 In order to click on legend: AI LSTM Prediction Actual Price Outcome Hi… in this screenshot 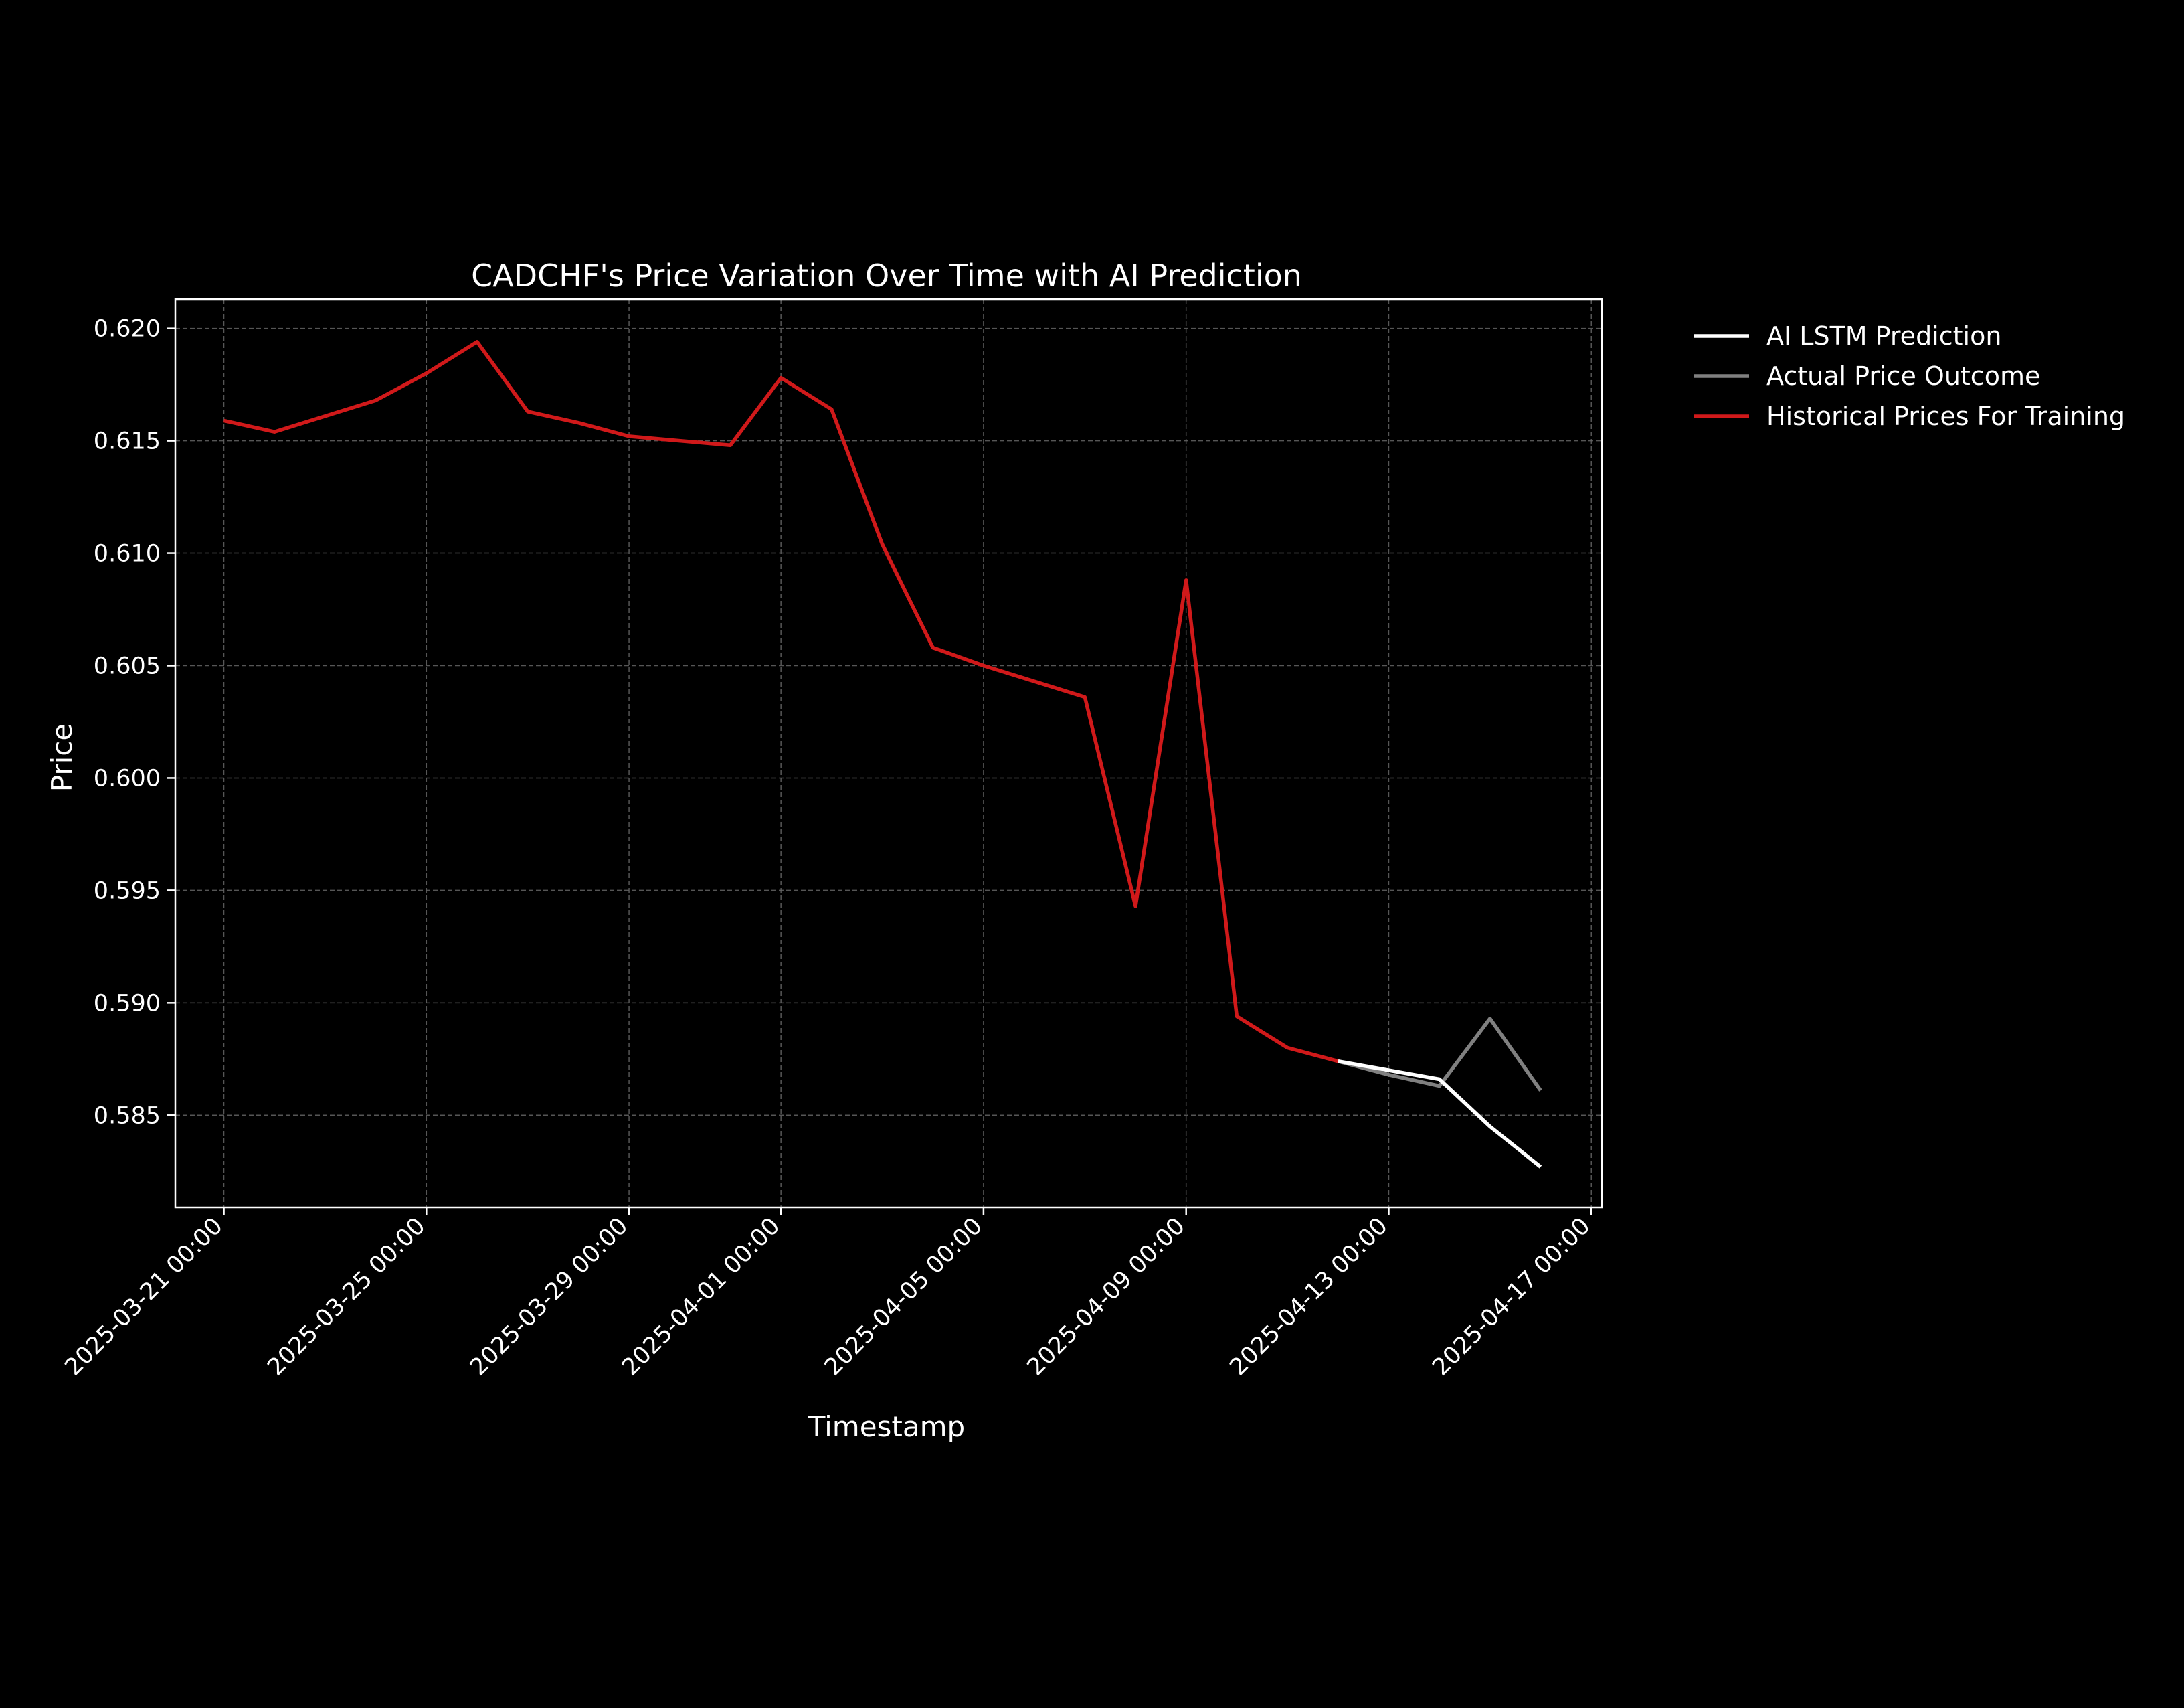, I will do `click(1909, 376)`.